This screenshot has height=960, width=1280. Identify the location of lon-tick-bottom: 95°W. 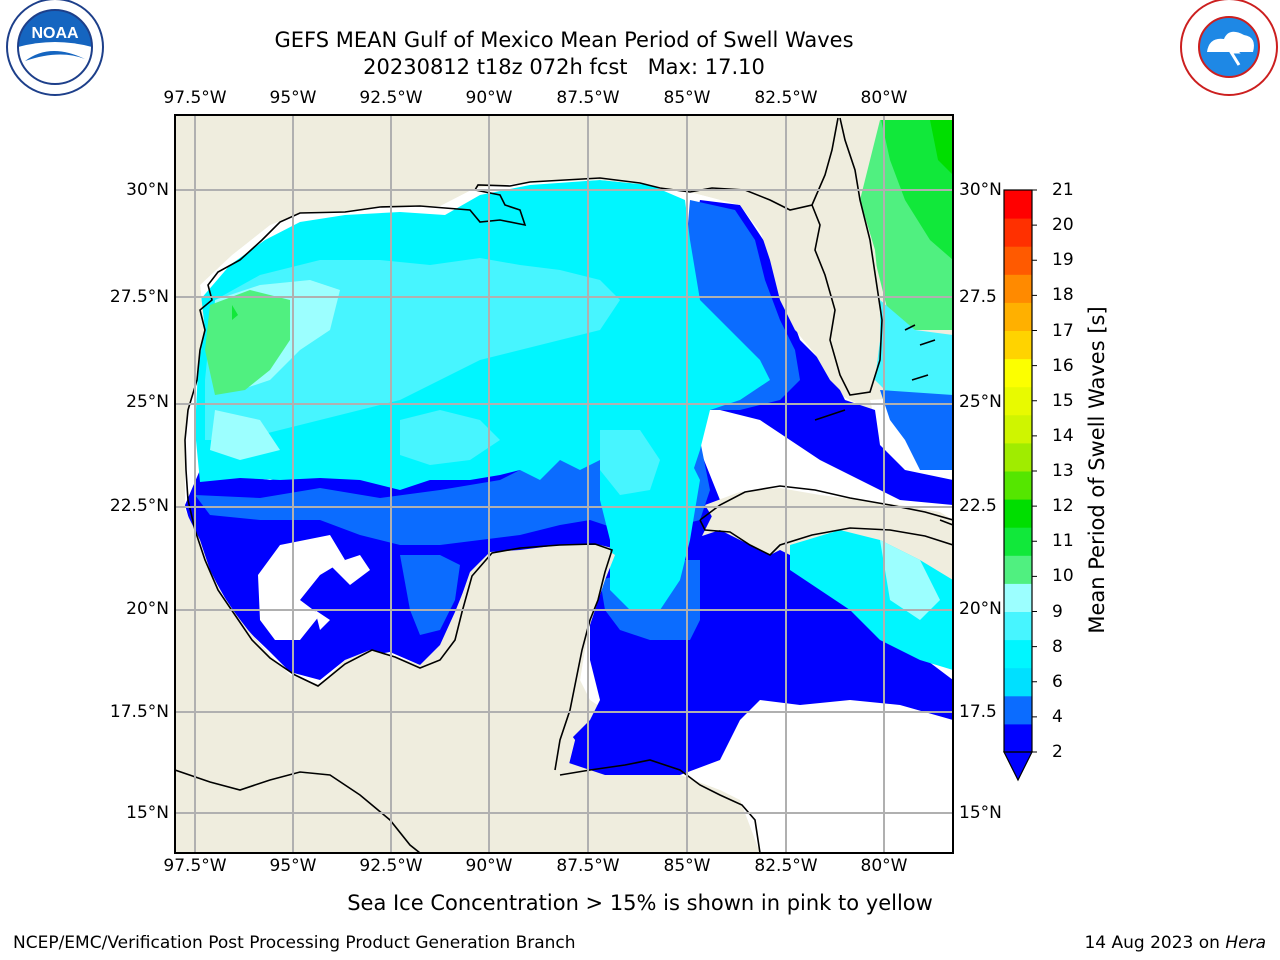
(293, 866).